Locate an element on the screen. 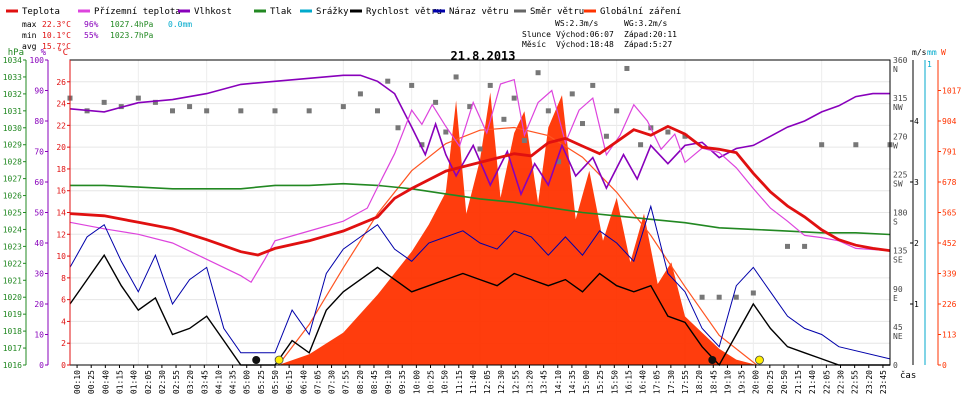  legend-entry: Směr větru is located at coordinates (557, 12).